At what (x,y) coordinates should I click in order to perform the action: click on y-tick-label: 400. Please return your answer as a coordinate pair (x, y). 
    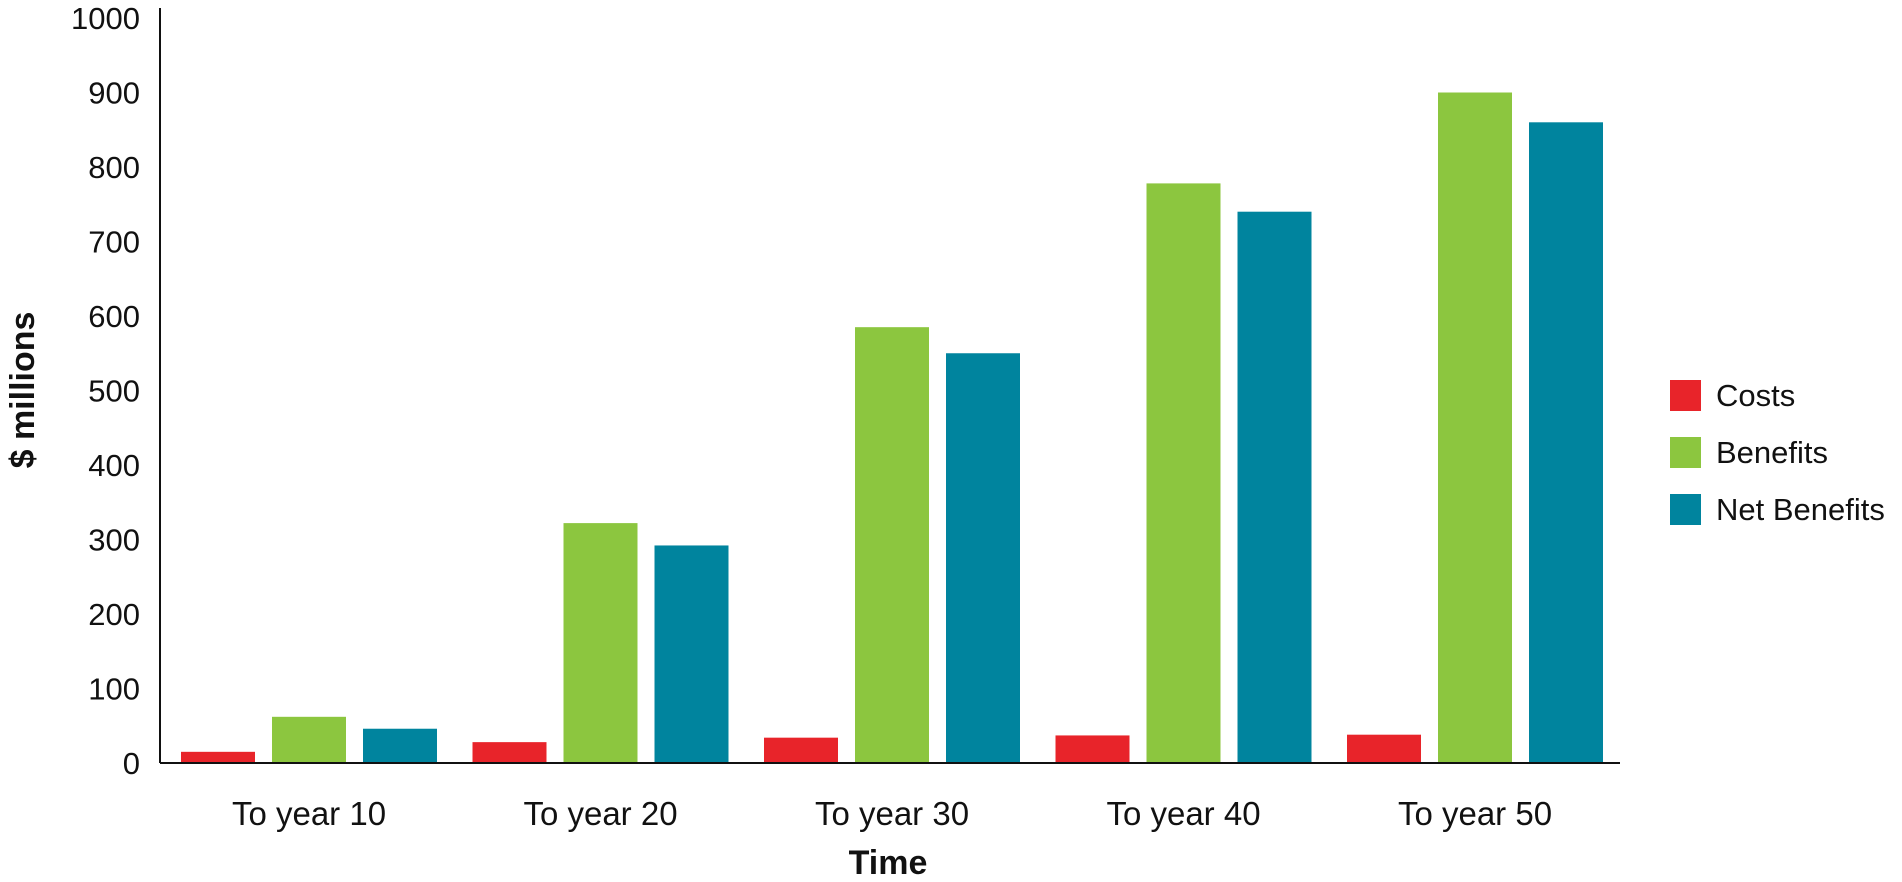
    Looking at the image, I should click on (114, 465).